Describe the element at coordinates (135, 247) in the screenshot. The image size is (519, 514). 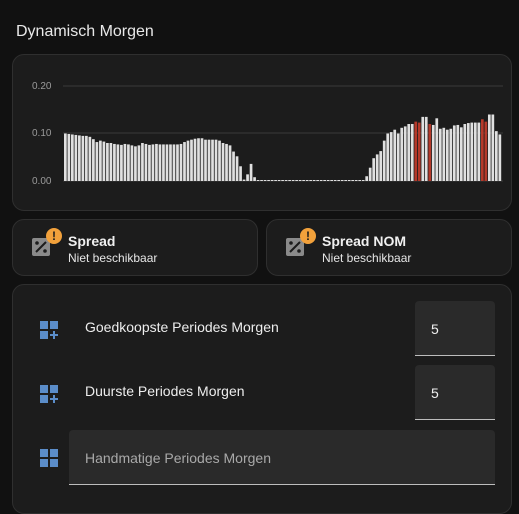
I see `spread-tile: ! Spread Niet beschikbaar` at that location.